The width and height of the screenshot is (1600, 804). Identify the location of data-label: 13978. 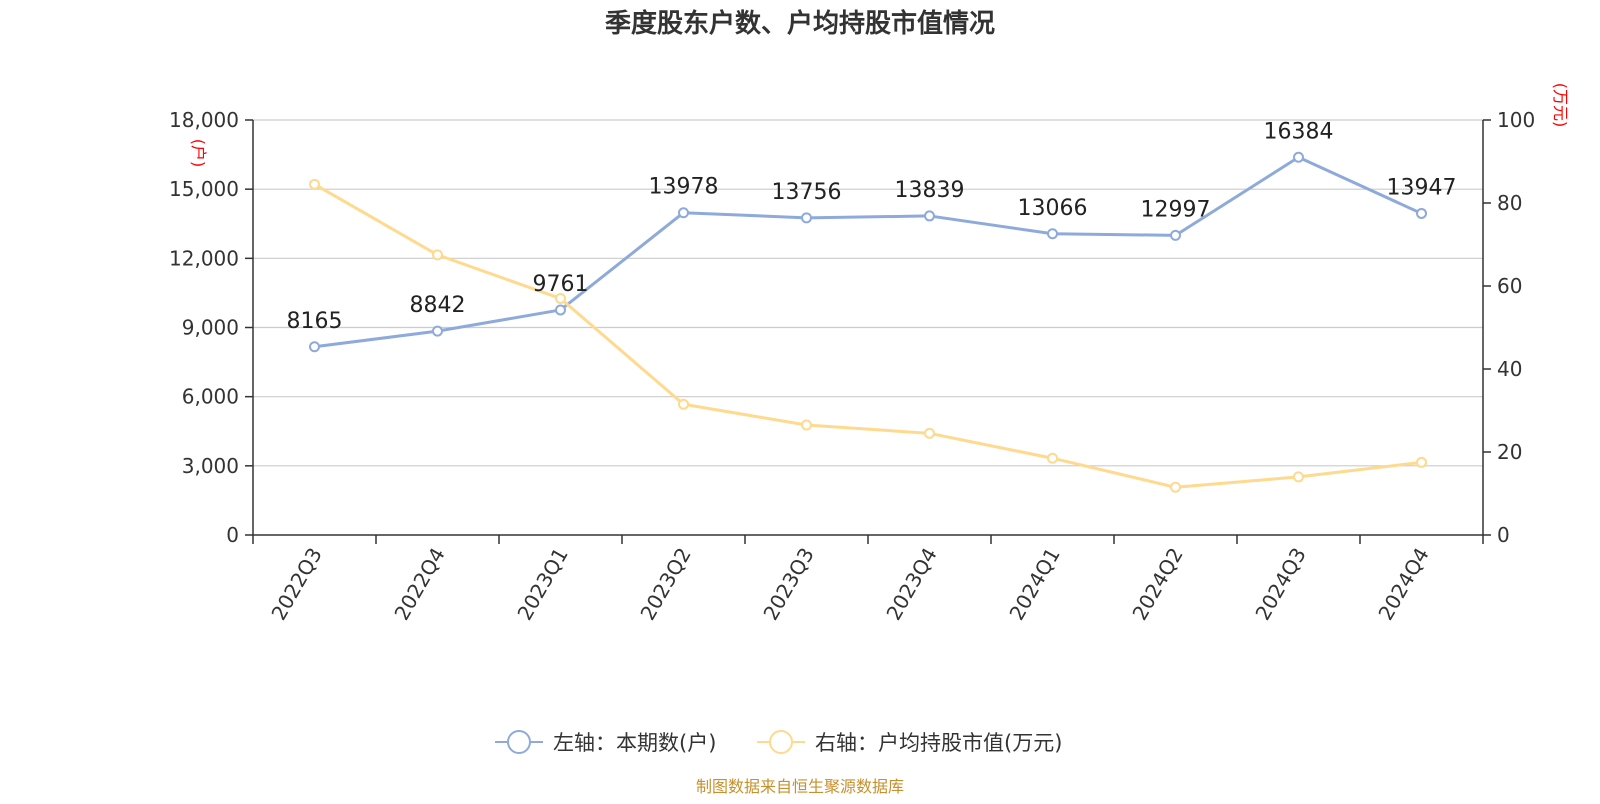
(684, 187).